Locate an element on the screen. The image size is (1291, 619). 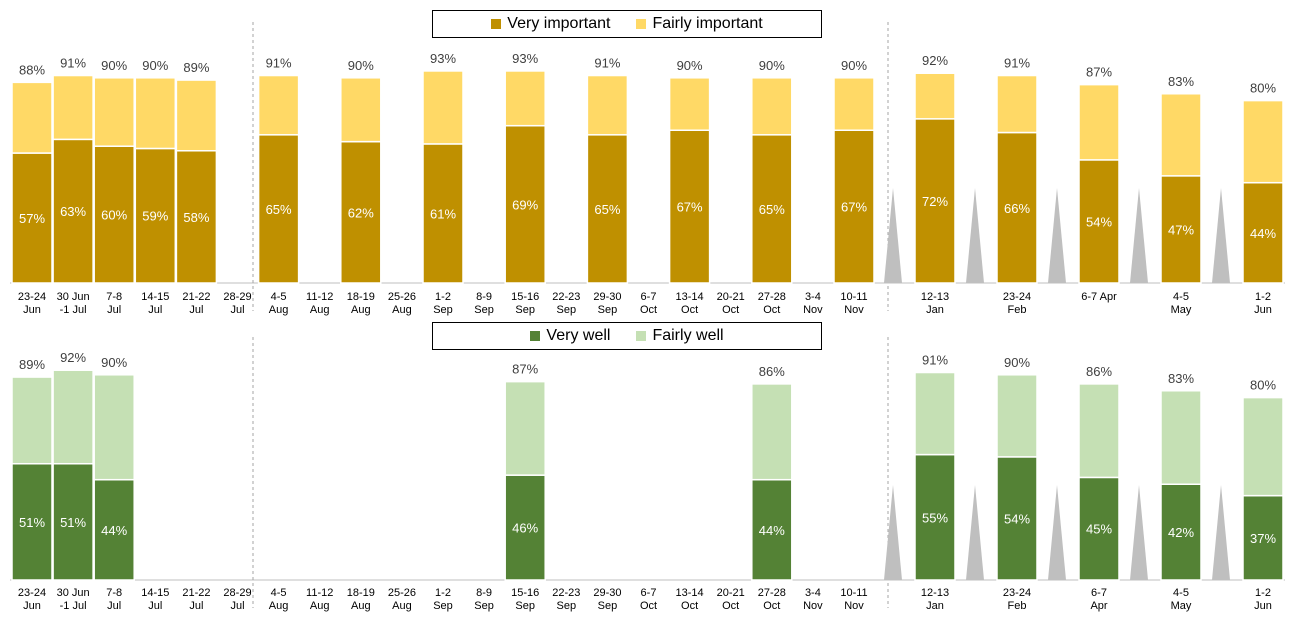
top-tick-line1-12: 15-16 is located at coordinates (525, 297).